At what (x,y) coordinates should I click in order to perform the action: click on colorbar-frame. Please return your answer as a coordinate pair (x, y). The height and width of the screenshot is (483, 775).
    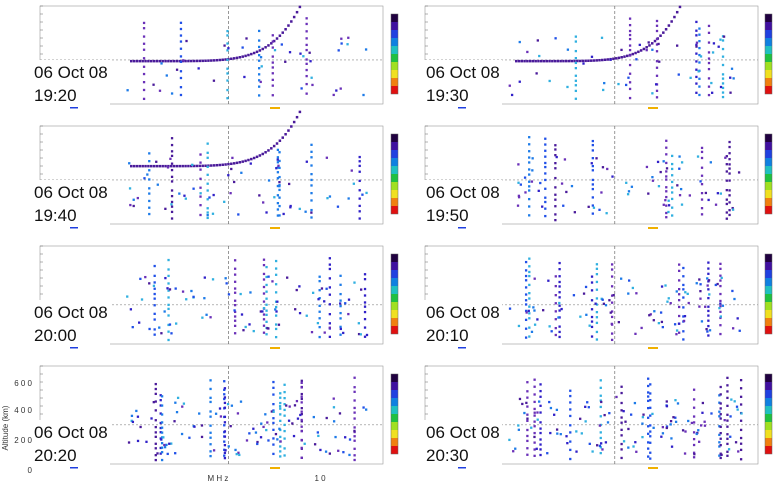
    Looking at the image, I should click on (394, 54).